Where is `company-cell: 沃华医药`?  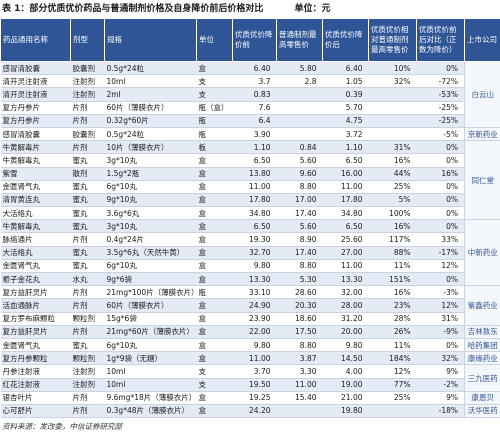 company-cell: 沃华医药 is located at coordinates (482, 411).